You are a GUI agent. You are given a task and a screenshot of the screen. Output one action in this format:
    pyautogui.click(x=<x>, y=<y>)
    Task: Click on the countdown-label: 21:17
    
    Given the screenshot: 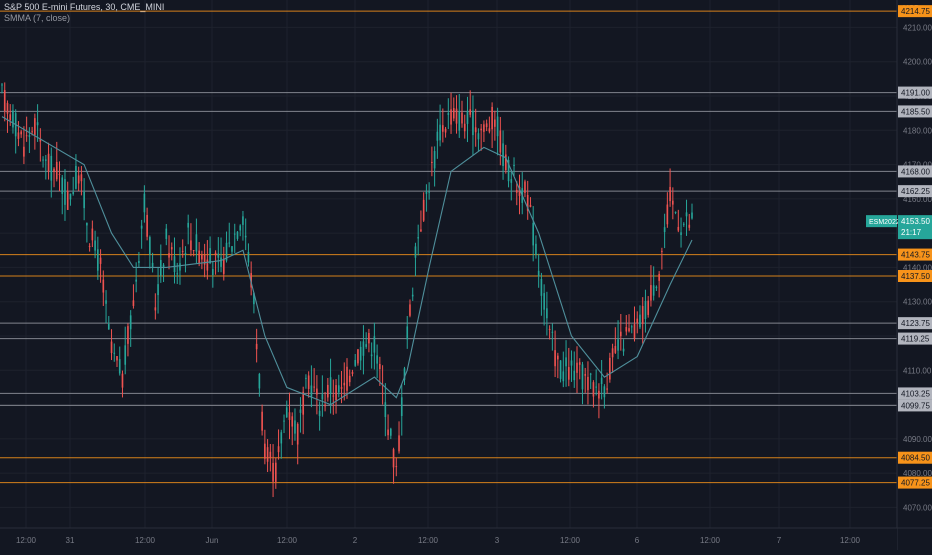 What is the action you would take?
    pyautogui.click(x=911, y=232)
    